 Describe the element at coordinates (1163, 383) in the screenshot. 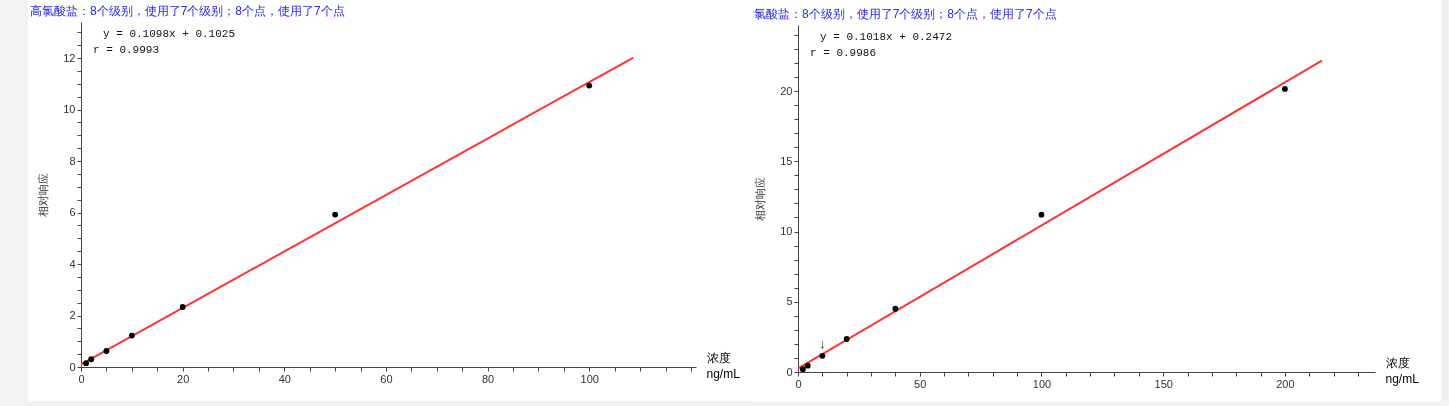

I see `x-tick-label: 150` at that location.